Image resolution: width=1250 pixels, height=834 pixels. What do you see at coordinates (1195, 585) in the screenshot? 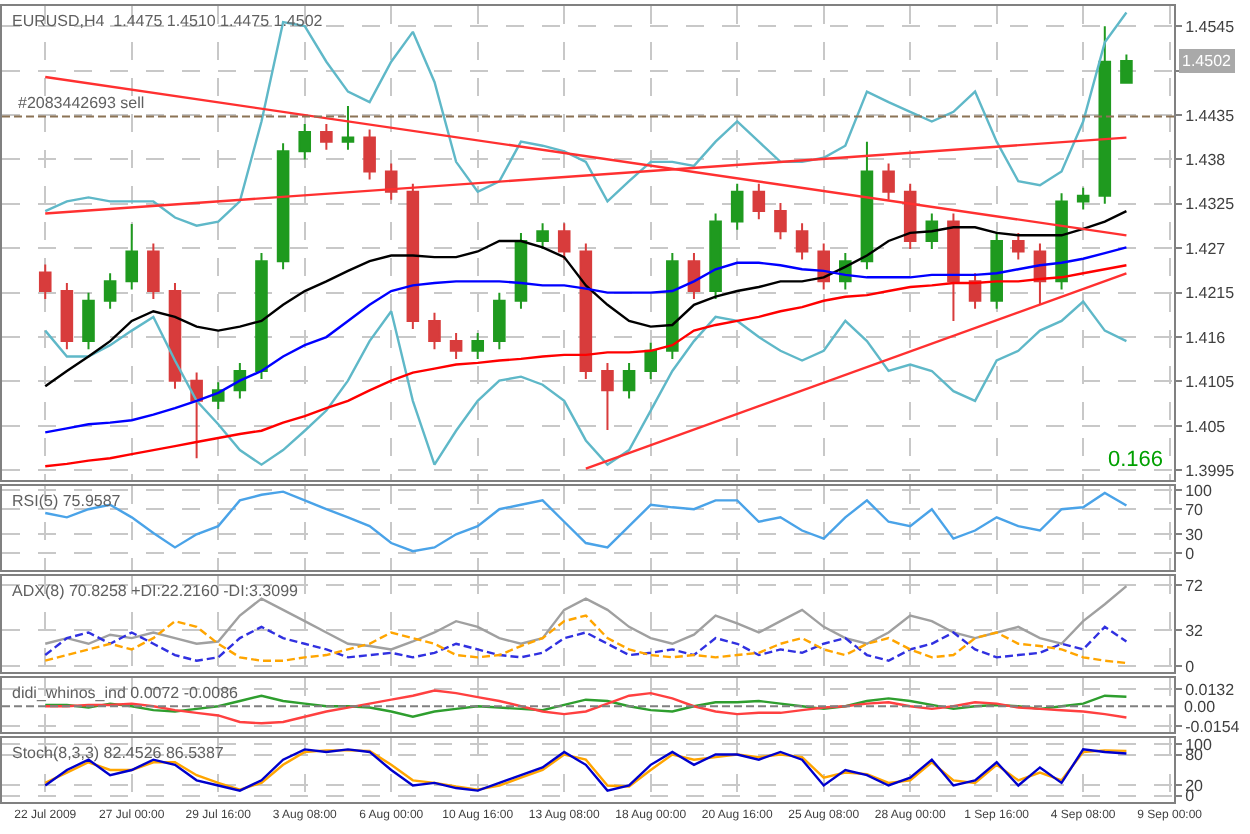
I see `y-tick-label: 72` at bounding box center [1195, 585].